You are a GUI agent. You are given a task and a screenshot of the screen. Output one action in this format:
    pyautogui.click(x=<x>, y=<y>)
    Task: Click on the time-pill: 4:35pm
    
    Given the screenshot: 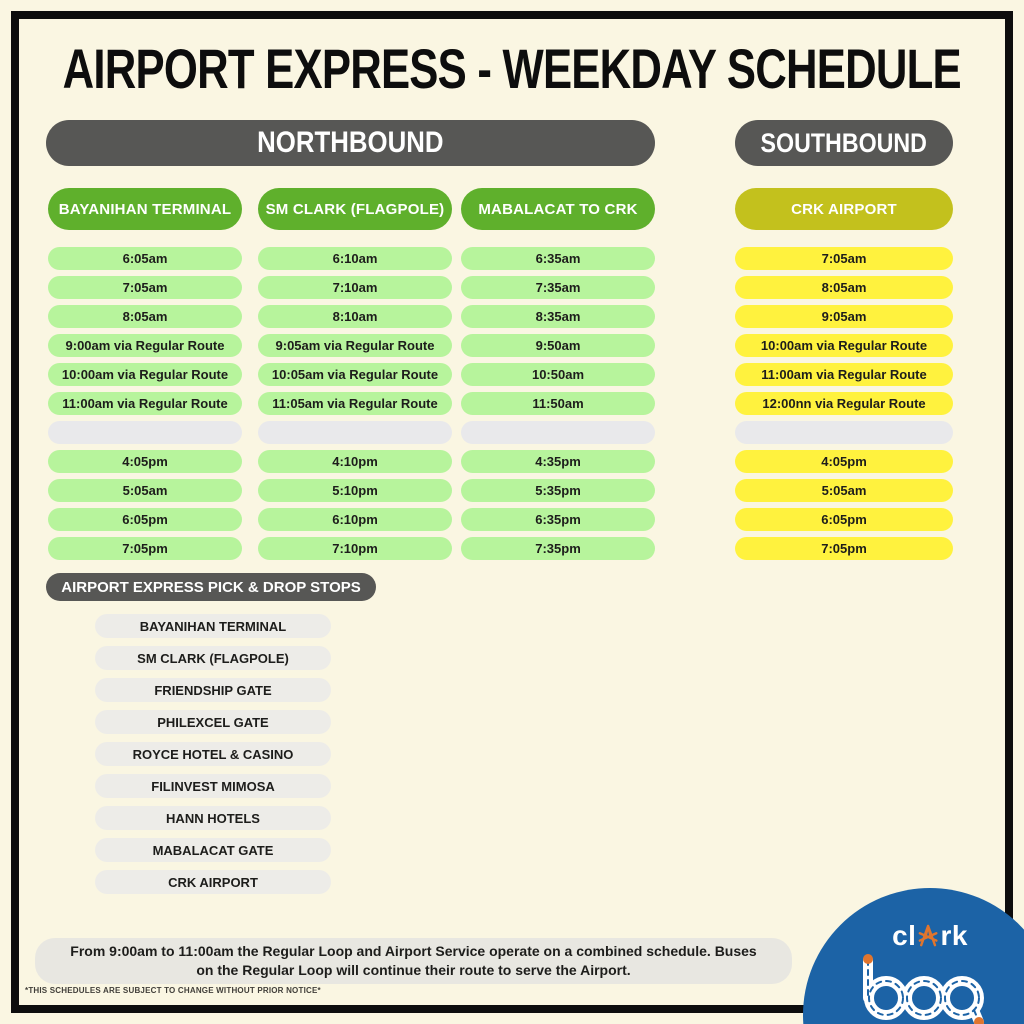 What is the action you would take?
    pyautogui.click(x=558, y=461)
    